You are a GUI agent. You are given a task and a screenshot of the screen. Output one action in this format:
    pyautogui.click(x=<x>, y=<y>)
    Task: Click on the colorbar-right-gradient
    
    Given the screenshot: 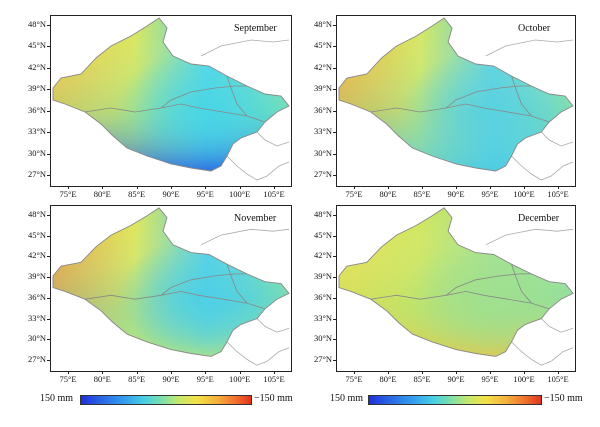 What is the action you would take?
    pyautogui.click(x=455, y=400)
    